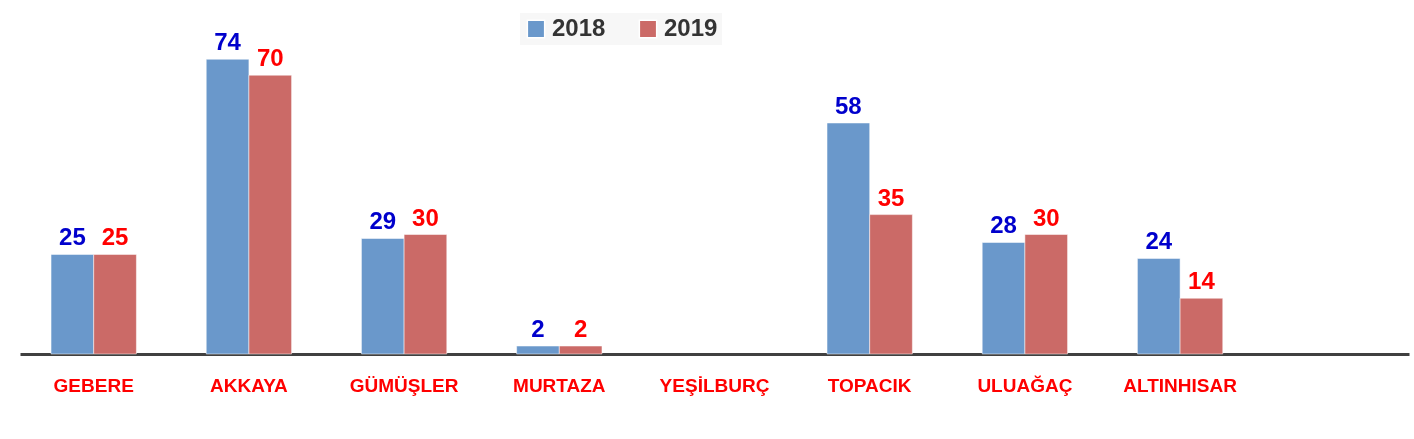 The height and width of the screenshot is (439, 1414). I want to click on x-tick-label: TOPACIK, so click(869, 385).